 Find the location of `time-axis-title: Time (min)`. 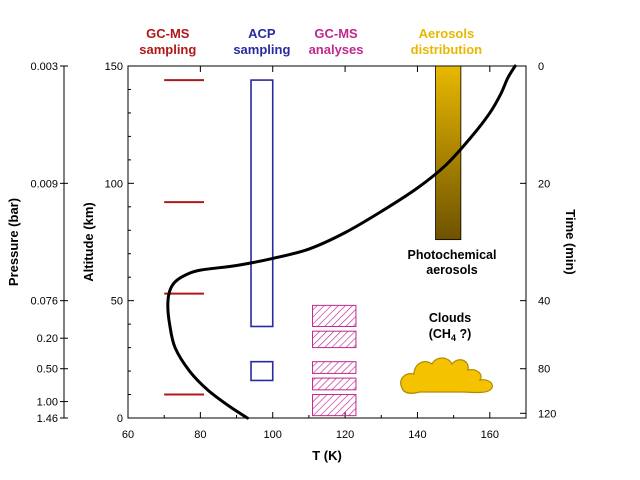

time-axis-title: Time (min) is located at coordinates (570, 242).